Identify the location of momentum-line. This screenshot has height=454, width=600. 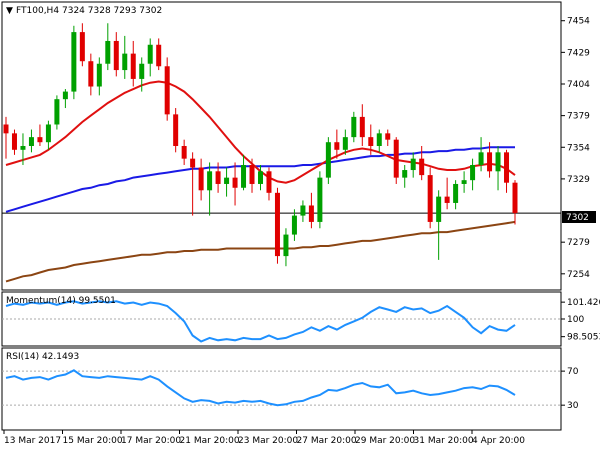
(260, 321).